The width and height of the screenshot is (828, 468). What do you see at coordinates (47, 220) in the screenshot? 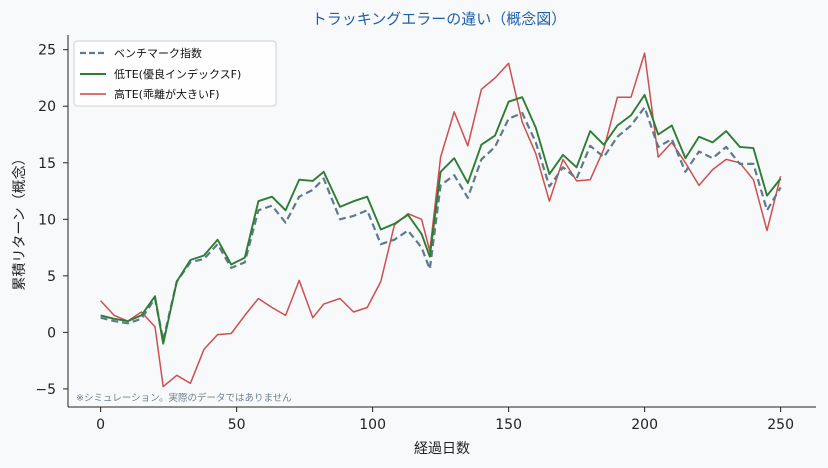
I see `y-tick-label: 10` at bounding box center [47, 220].